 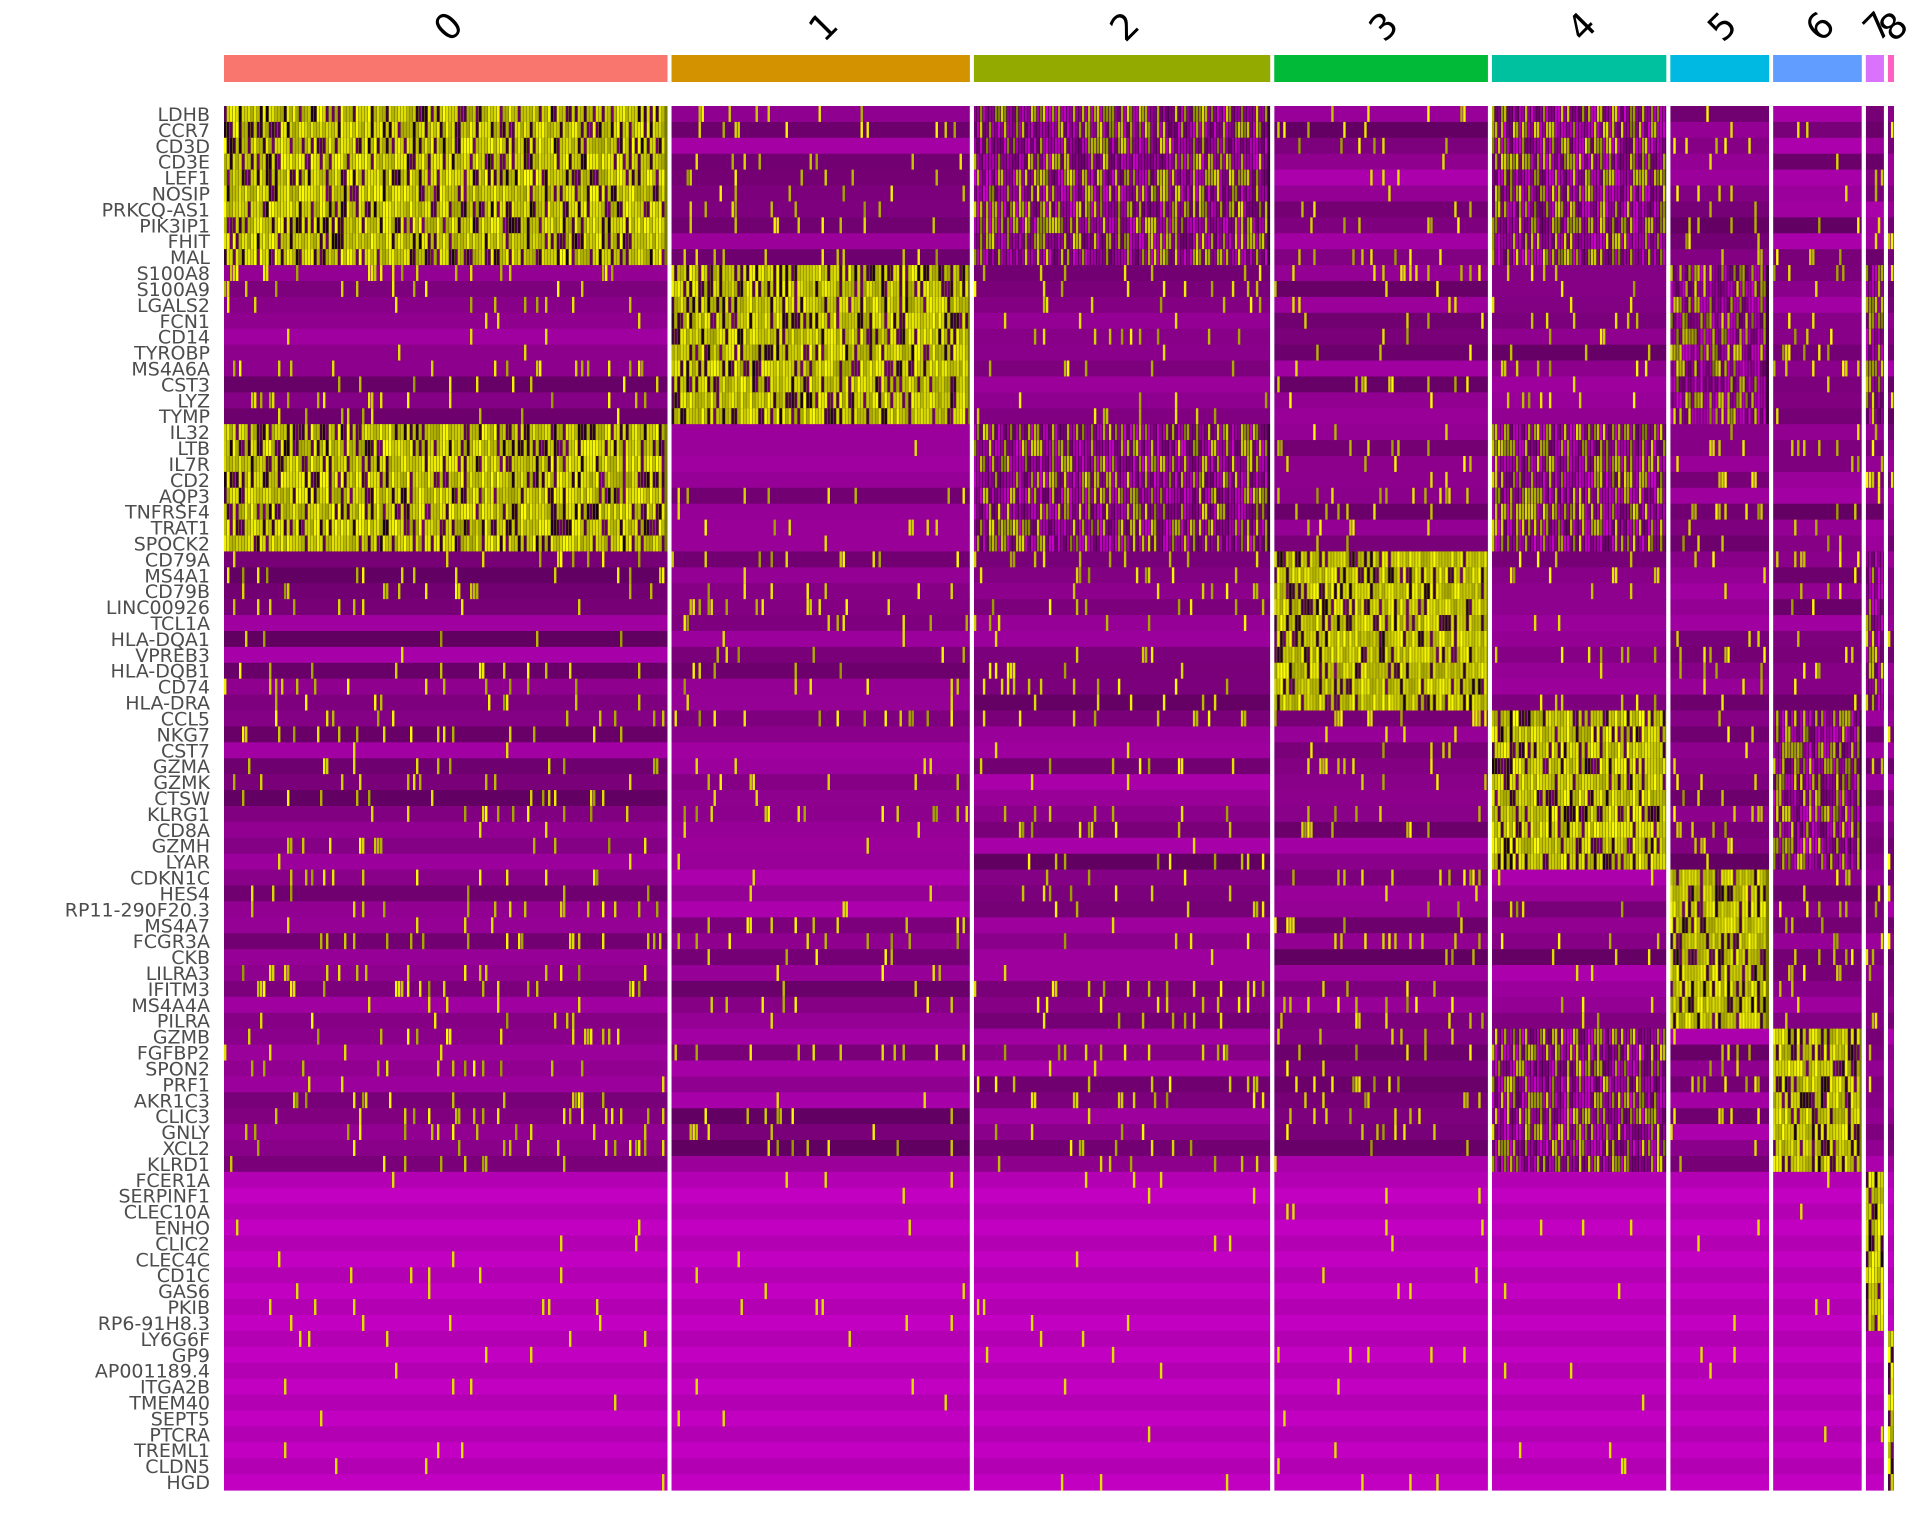 What do you see at coordinates (1720, 130) in the screenshot?
I see `heatmap-block` at bounding box center [1720, 130].